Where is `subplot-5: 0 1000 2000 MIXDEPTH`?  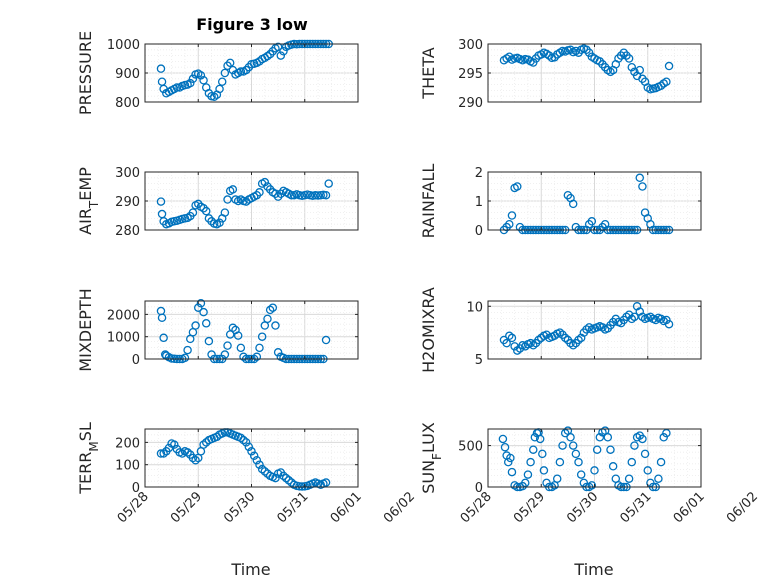 subplot-5: 0 1000 2000 MIXDEPTH is located at coordinates (217, 330).